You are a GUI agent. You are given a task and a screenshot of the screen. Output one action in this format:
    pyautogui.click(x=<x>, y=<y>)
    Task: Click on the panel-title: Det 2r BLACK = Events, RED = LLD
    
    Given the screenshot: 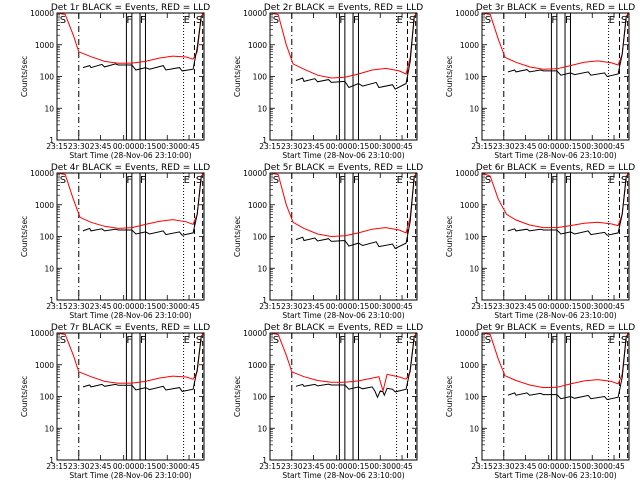 What is the action you would take?
    pyautogui.click(x=343, y=8)
    